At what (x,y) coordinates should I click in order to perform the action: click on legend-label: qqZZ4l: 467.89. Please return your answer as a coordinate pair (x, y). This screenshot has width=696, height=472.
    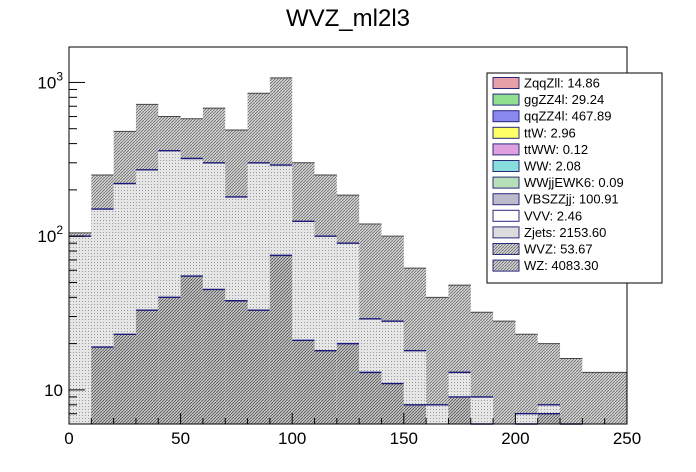
    Looking at the image, I should click on (567, 116).